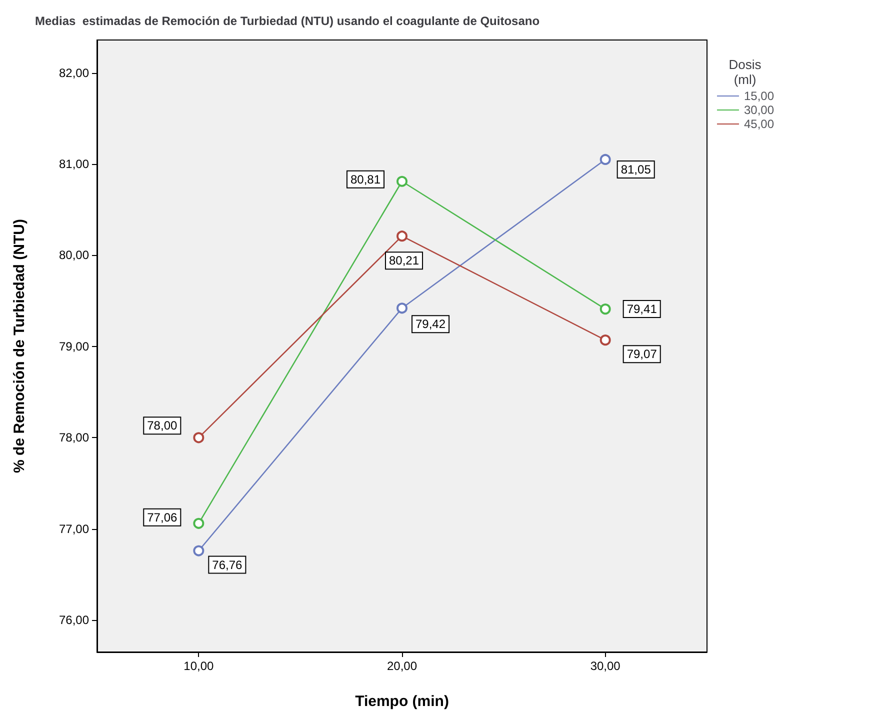 This screenshot has height=722, width=896. I want to click on y-tick-label: 76,00, so click(74, 620).